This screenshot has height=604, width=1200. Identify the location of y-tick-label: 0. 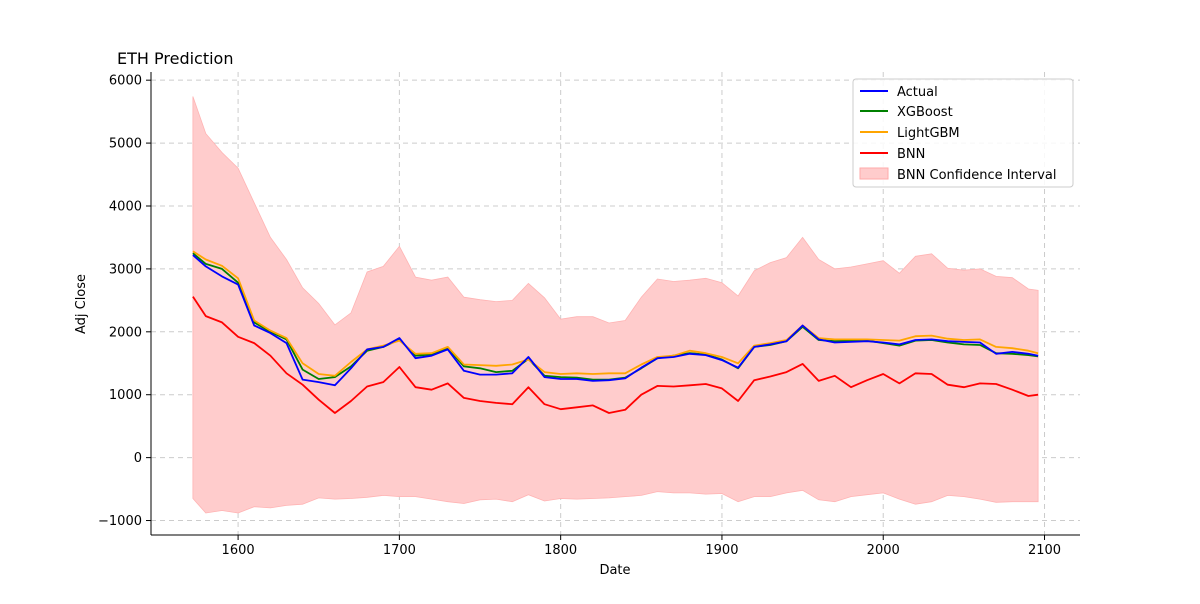
(138, 458).